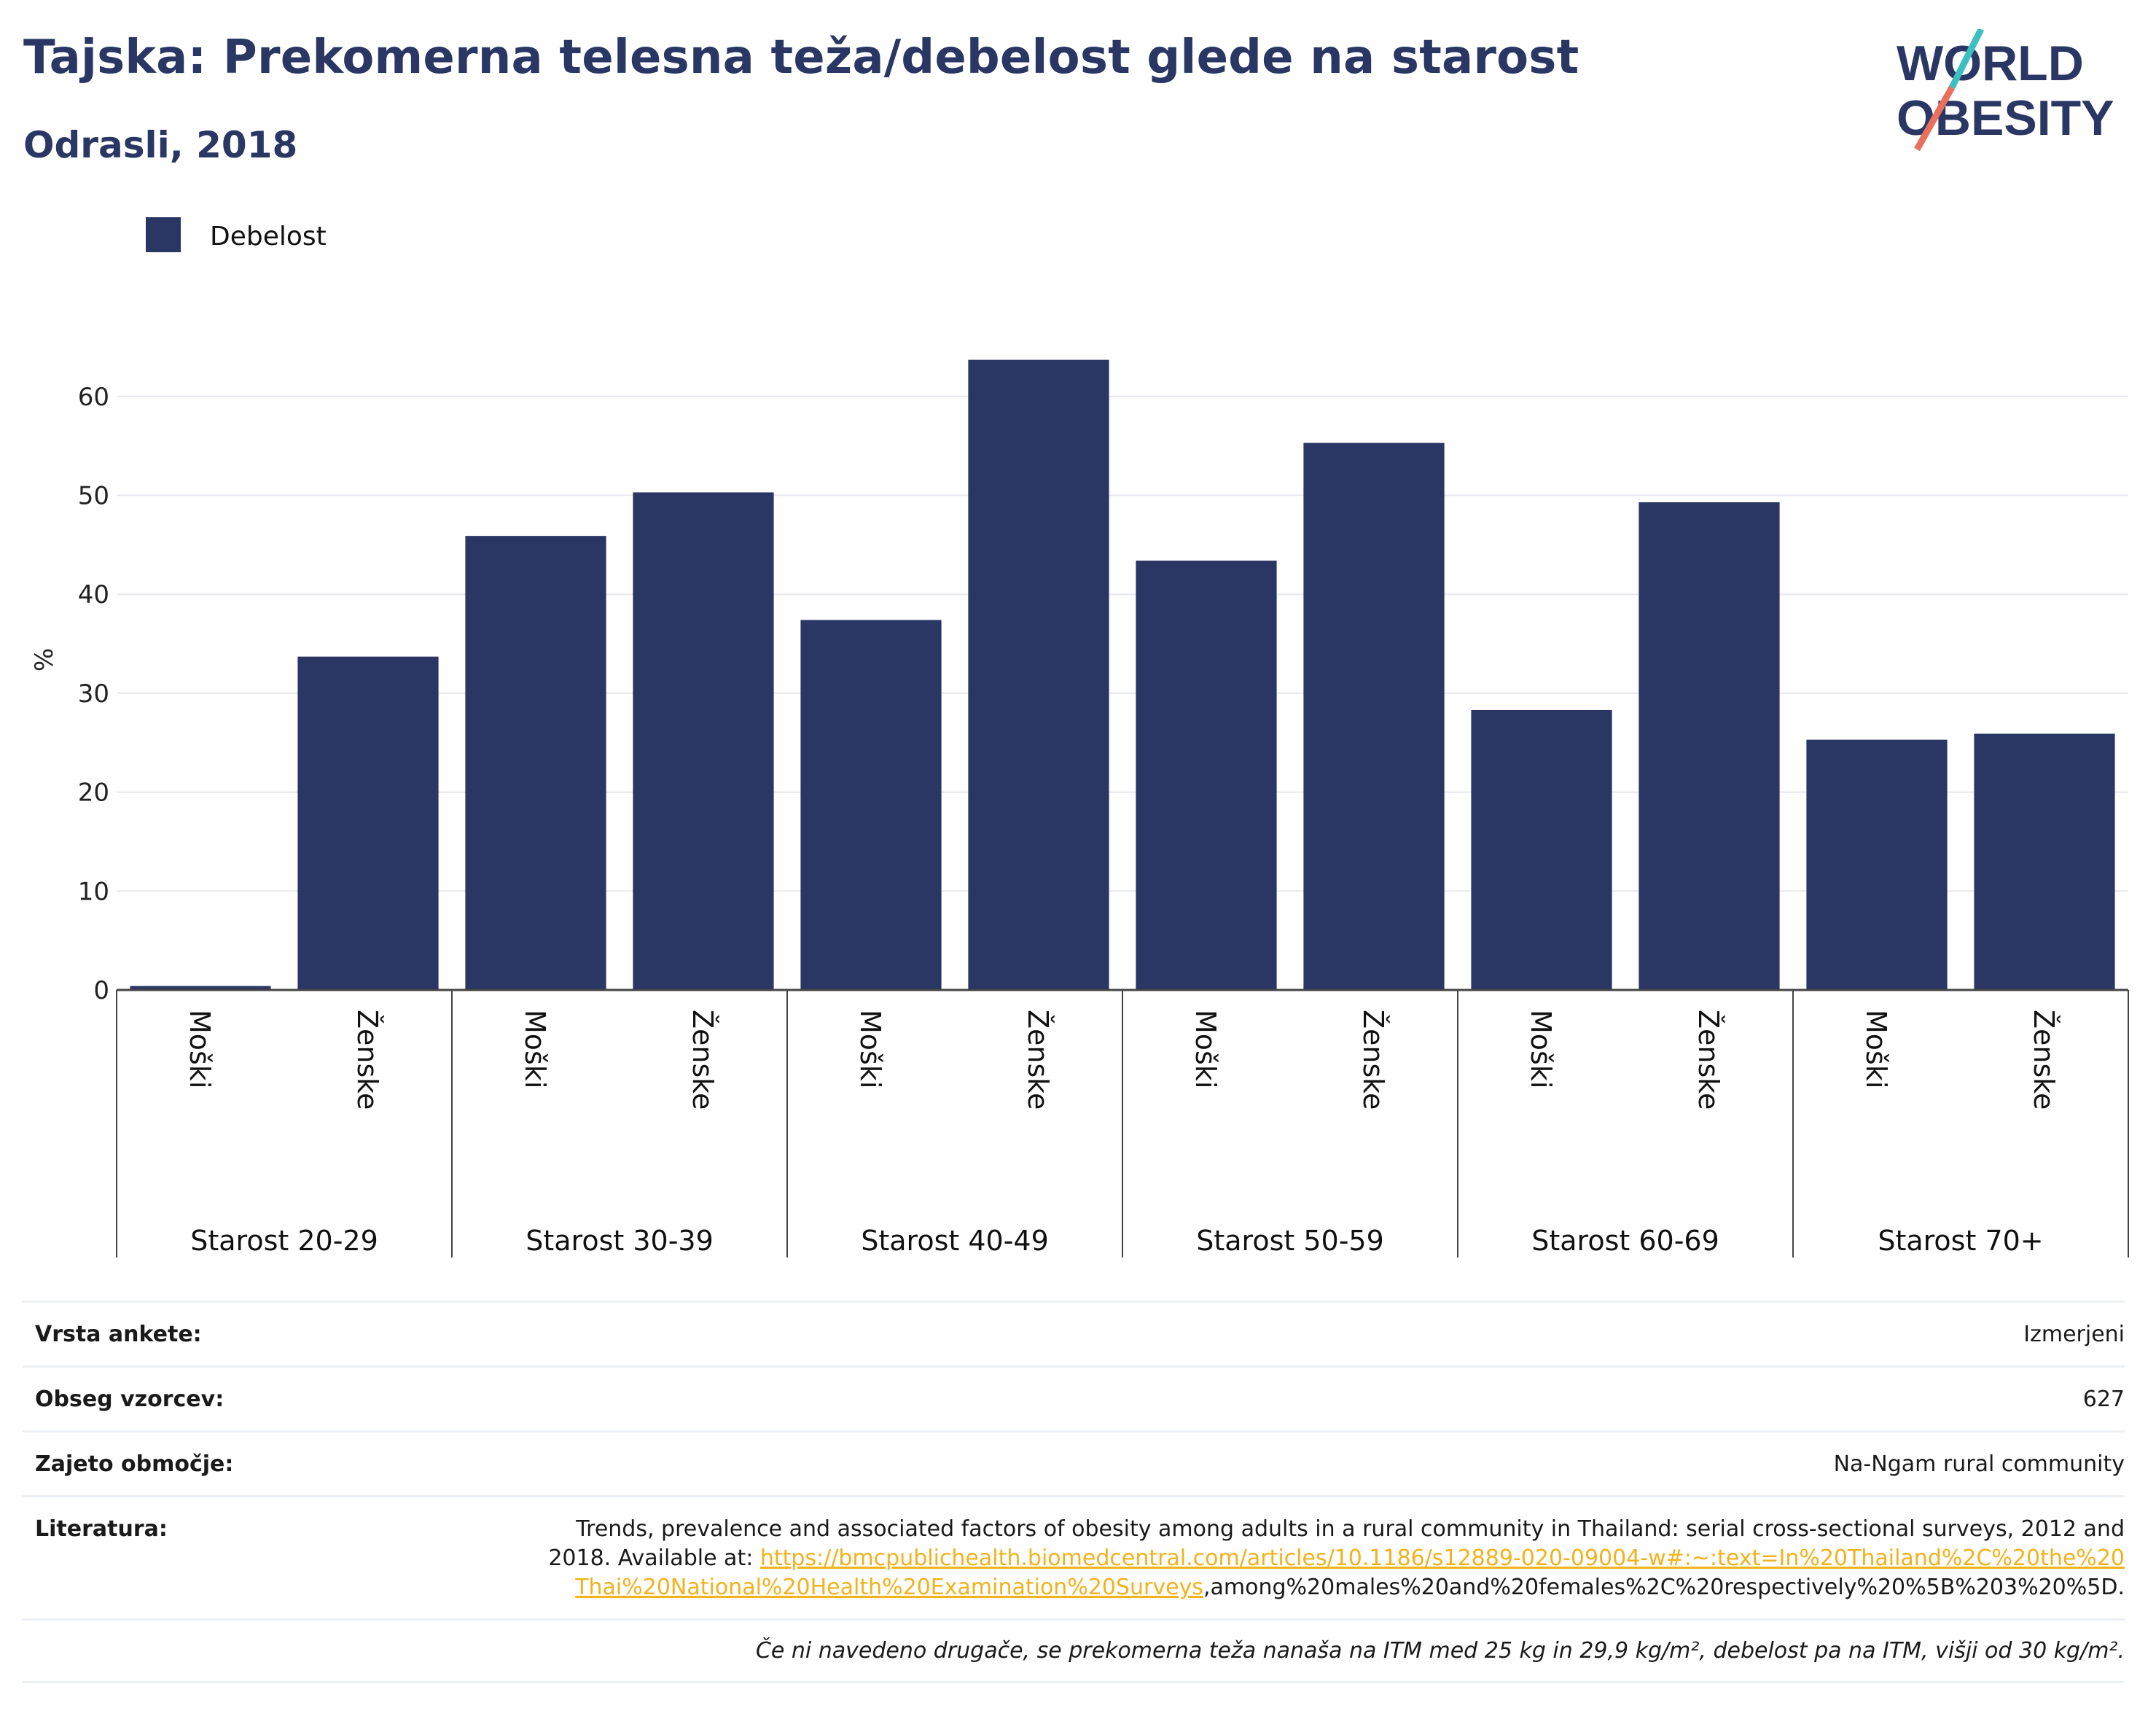  What do you see at coordinates (1967, 59) in the screenshot?
I see `logo-slash-teal` at bounding box center [1967, 59].